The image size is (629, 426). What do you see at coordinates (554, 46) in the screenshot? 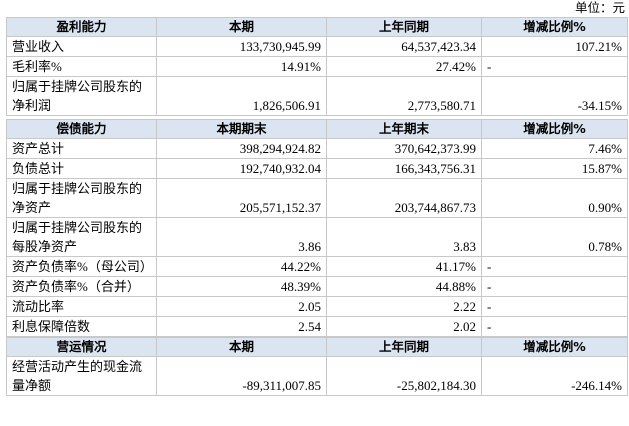
I see `value-cell: 107.21%` at bounding box center [554, 46].